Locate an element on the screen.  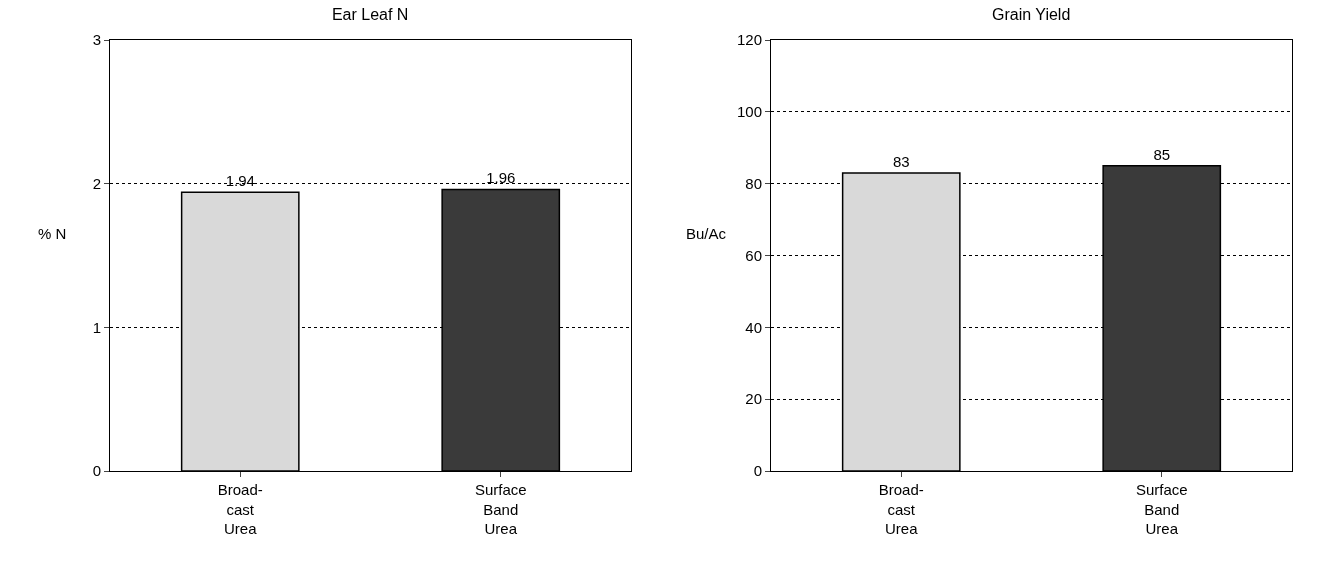
y-axis-title: Bu/Ac is located at coordinates (706, 233).